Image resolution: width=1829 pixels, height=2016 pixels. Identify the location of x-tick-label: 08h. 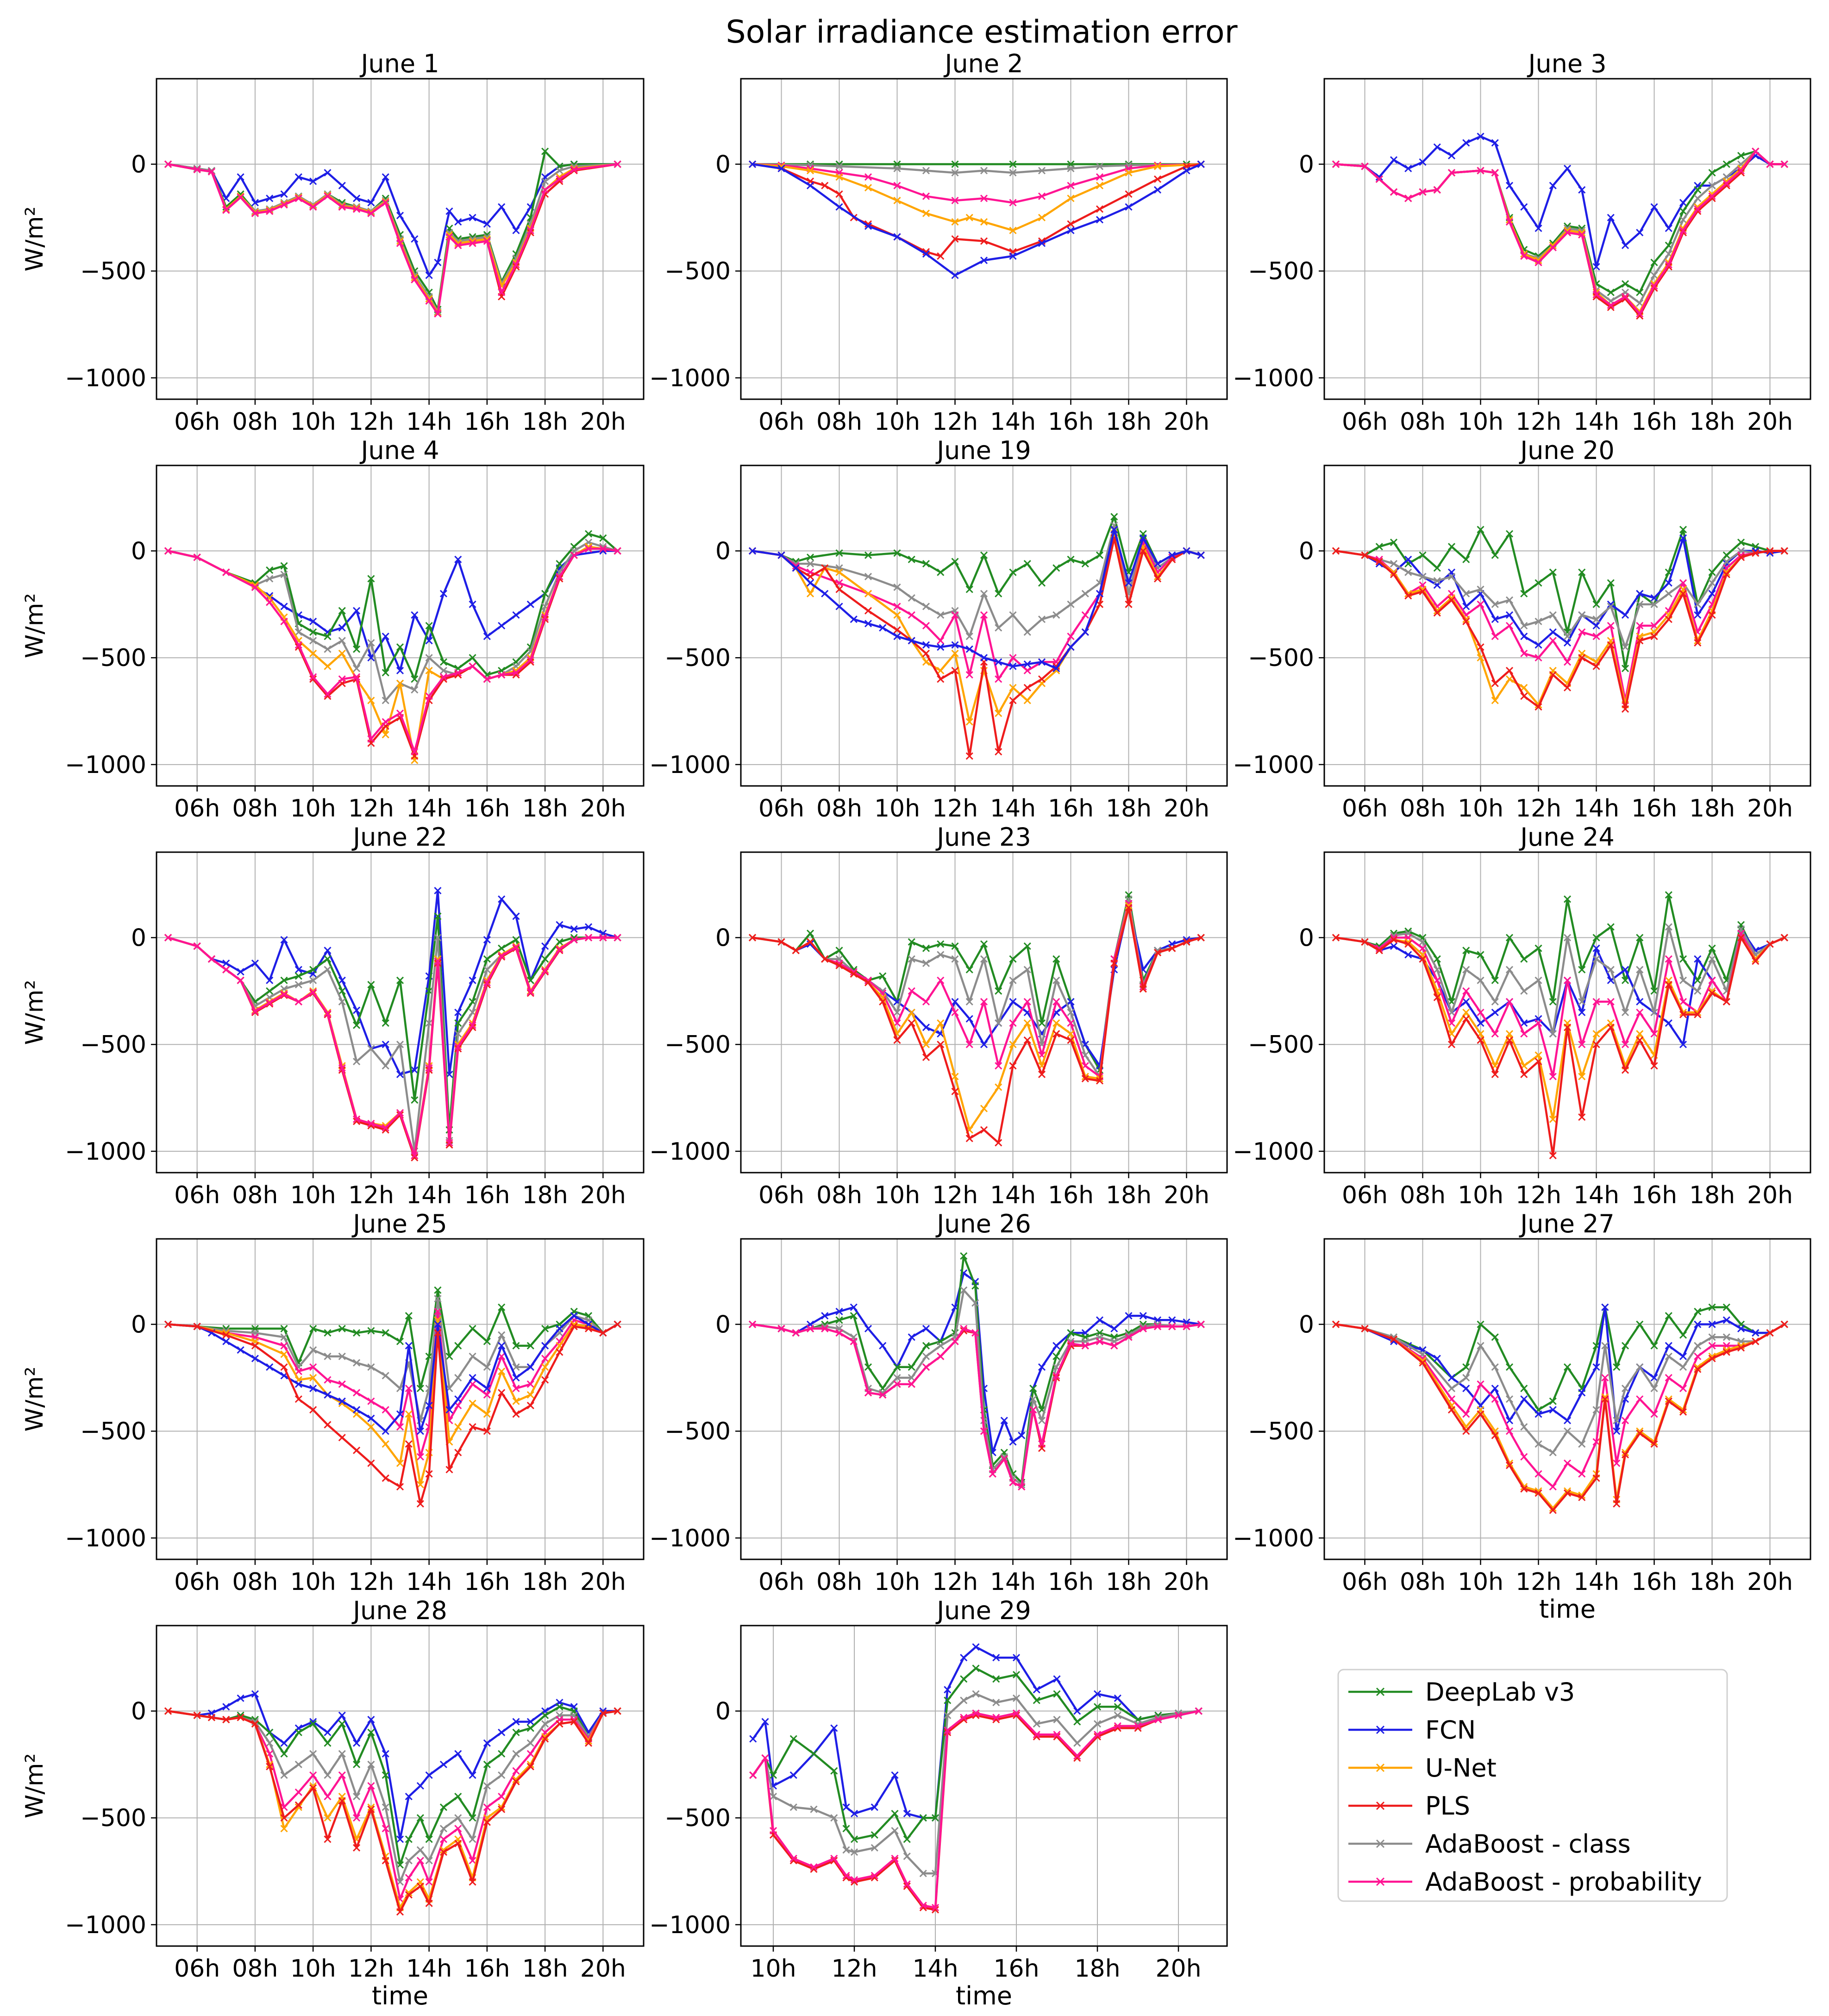
(839, 1582).